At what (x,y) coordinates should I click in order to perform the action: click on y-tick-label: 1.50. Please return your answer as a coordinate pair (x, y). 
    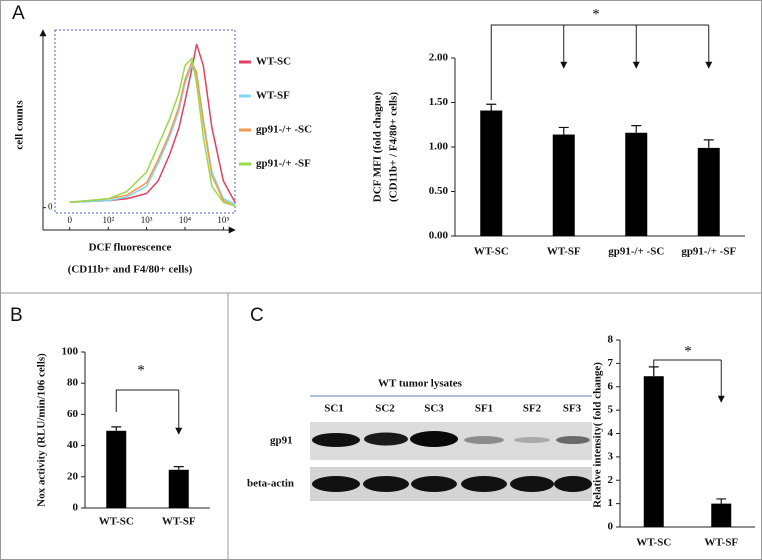
    Looking at the image, I should click on (439, 102).